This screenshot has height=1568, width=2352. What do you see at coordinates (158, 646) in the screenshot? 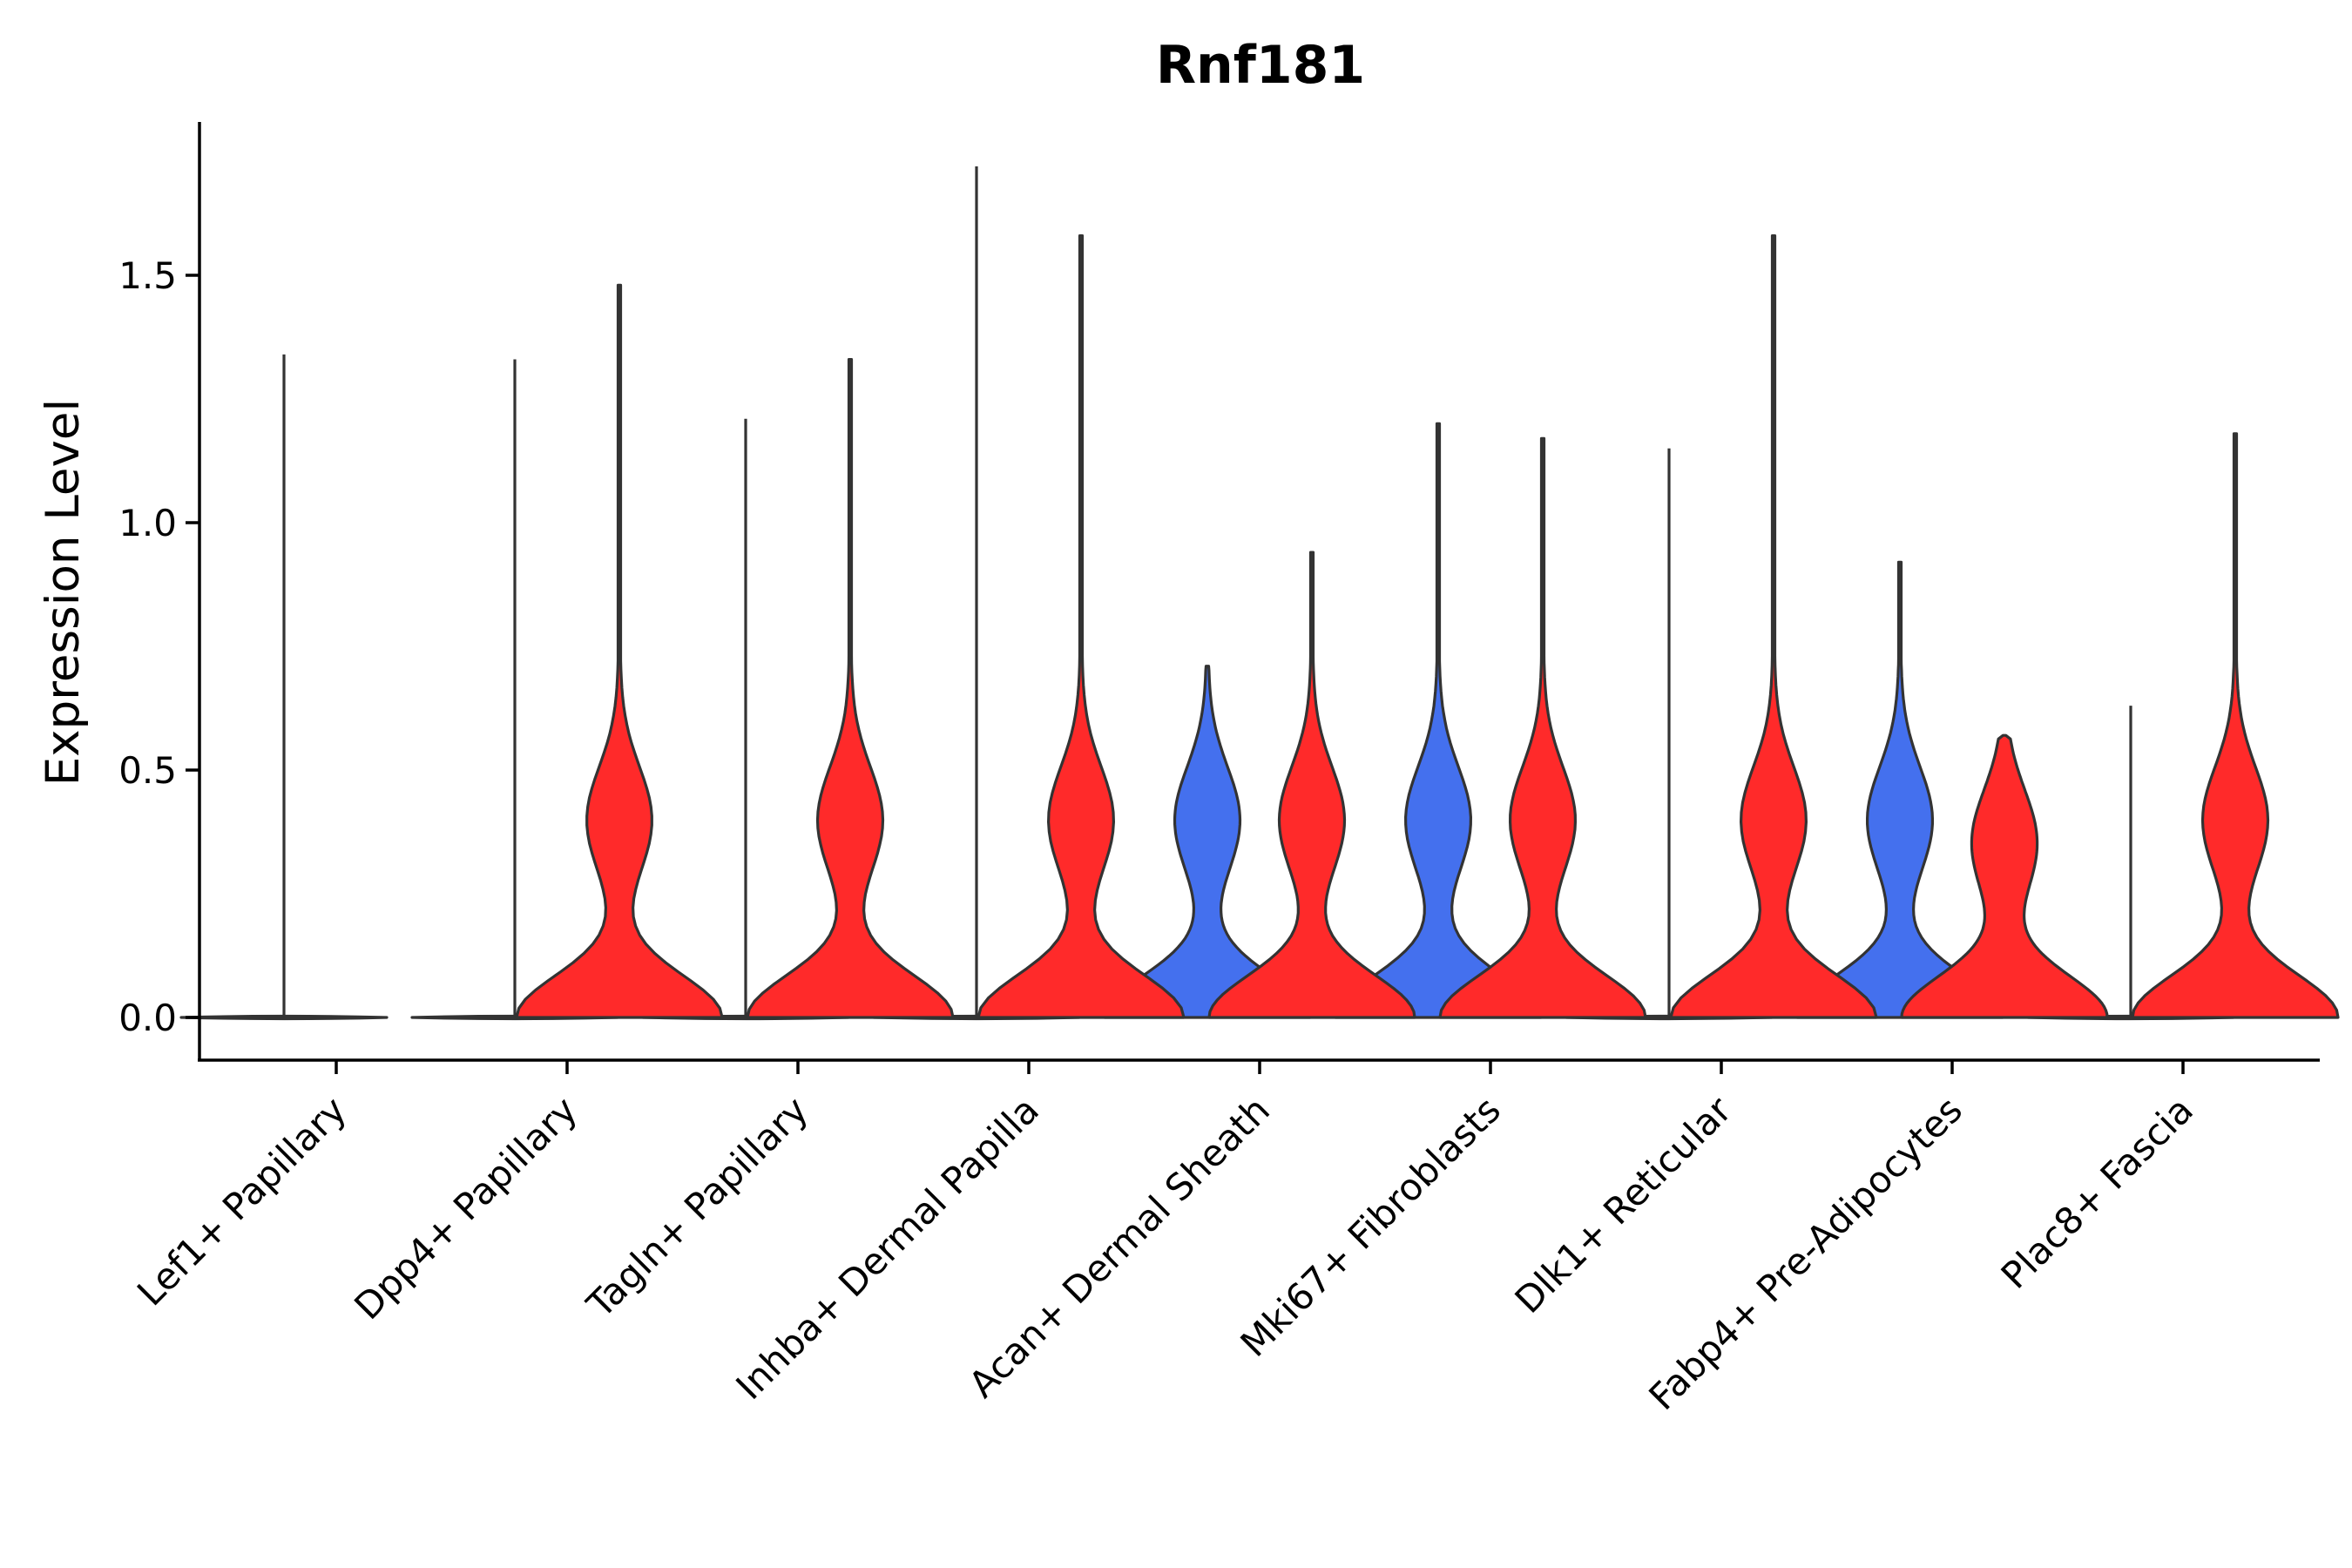
I see `y-ticks: 0.0 0.5 1.0 1.5` at bounding box center [158, 646].